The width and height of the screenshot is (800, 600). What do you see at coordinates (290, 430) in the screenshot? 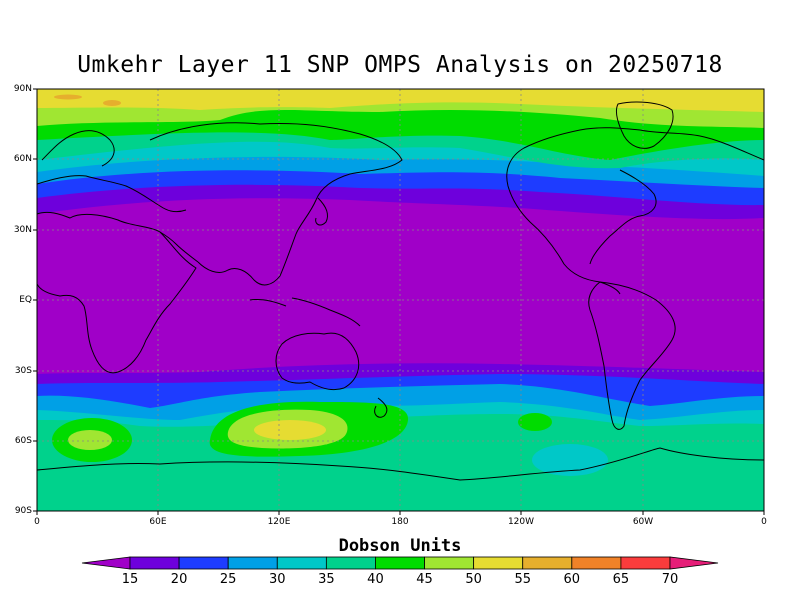
I see `band-55-south-blob` at bounding box center [290, 430].